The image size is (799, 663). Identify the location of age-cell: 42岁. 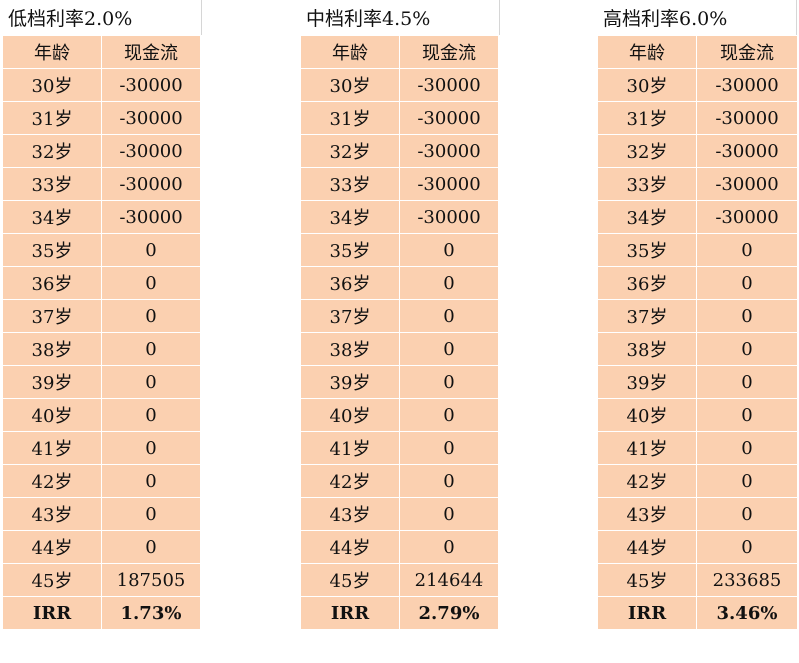
(350, 481).